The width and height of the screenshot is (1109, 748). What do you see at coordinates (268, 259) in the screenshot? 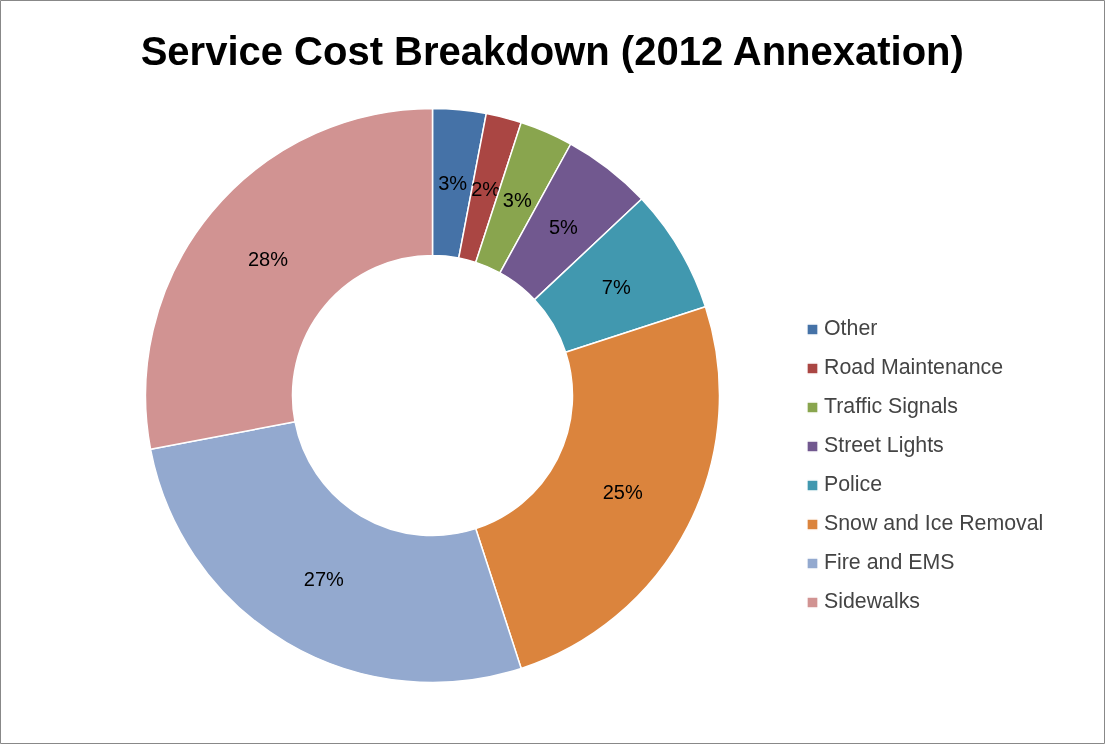
I see `data-label: 28%` at bounding box center [268, 259].